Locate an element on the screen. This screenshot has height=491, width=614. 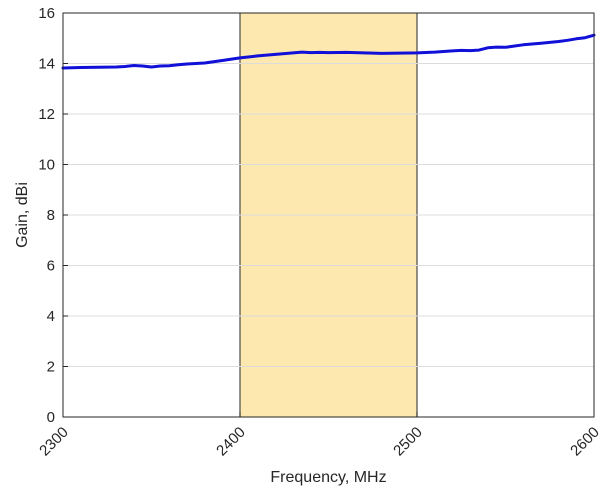
y-tick-label: 12 is located at coordinates (46, 114).